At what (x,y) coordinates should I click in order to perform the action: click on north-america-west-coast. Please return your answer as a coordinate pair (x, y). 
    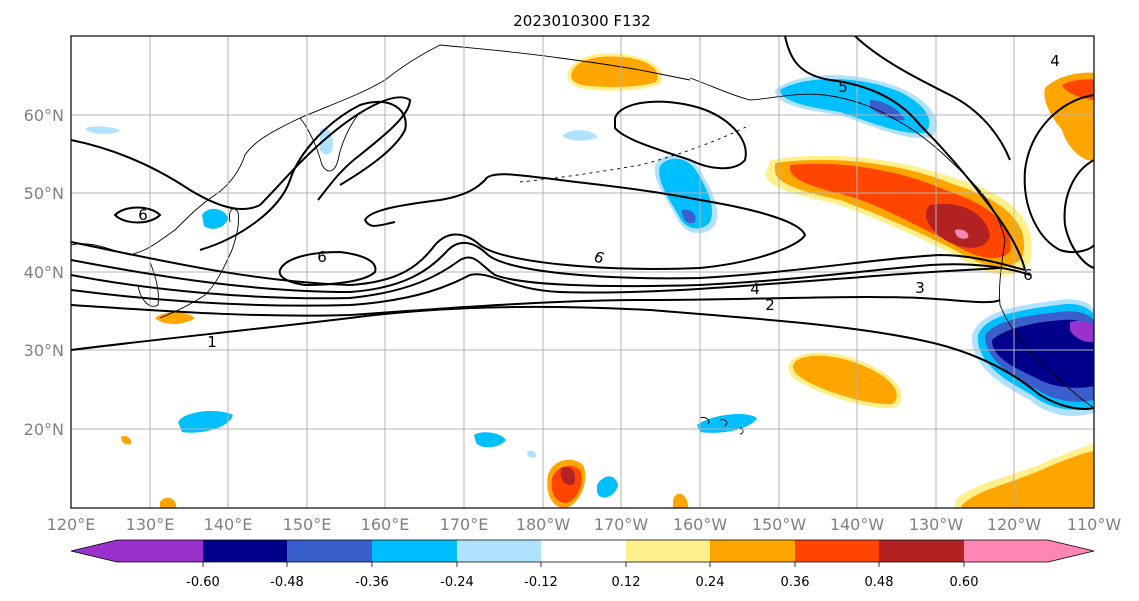
    Looking at the image, I should click on (1046, 324).